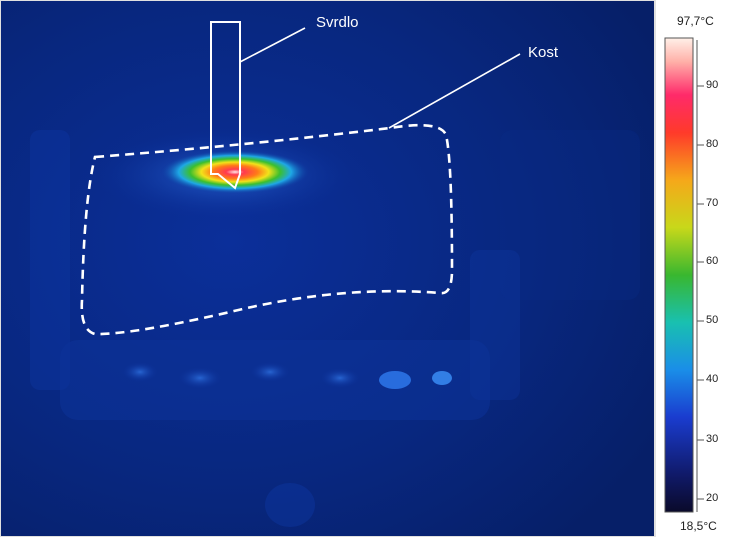 This screenshot has height=537, width=731. What do you see at coordinates (712, 320) in the screenshot?
I see `scale-tick-label: 50` at bounding box center [712, 320].